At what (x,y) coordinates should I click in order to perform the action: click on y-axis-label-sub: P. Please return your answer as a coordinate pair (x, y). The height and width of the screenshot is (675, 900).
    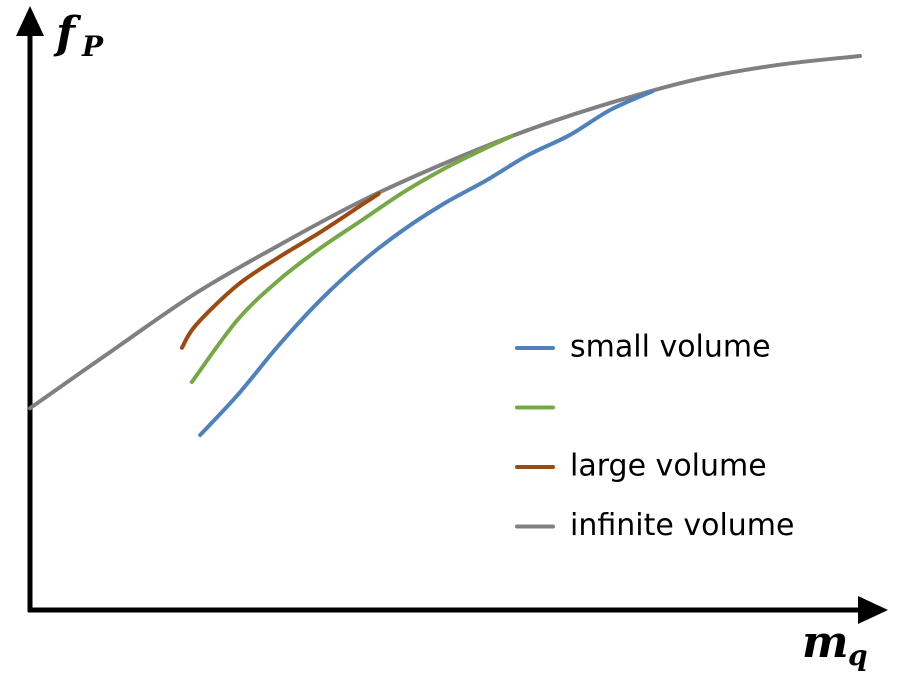
    Looking at the image, I should click on (92, 46).